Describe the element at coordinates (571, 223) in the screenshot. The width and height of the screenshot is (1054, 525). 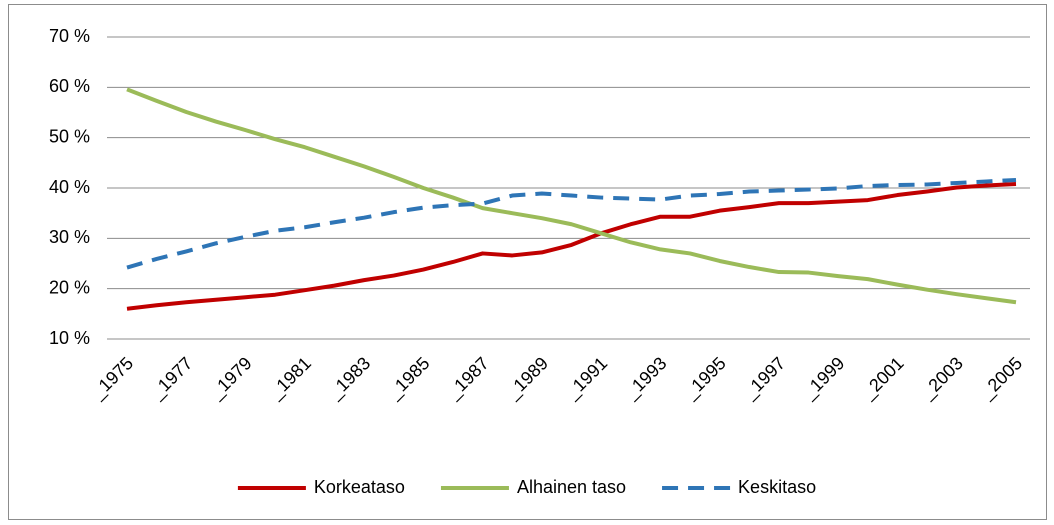
I see `series-line` at that location.